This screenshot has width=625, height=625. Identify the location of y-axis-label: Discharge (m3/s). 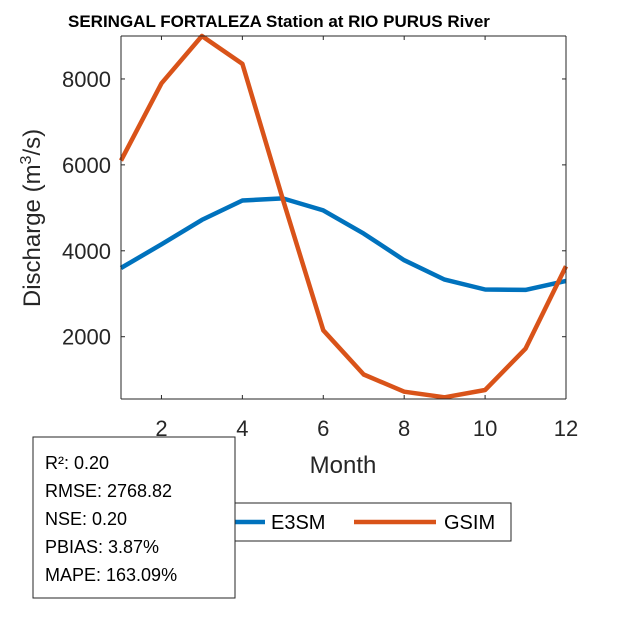
(32, 218).